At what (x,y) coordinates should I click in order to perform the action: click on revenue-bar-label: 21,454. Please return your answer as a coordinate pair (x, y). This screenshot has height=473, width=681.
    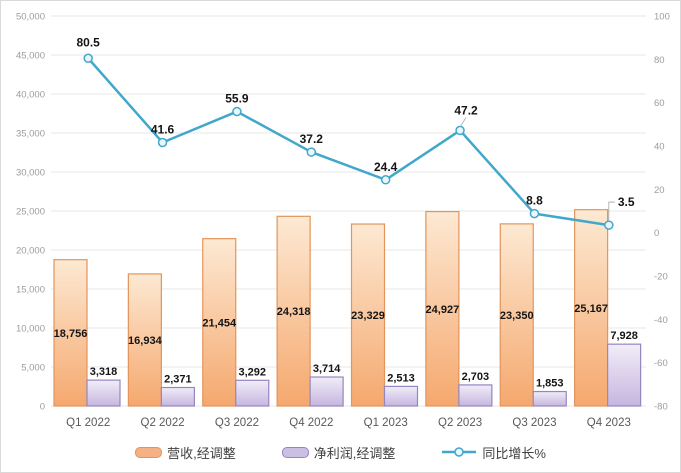
    Looking at the image, I should click on (219, 323).